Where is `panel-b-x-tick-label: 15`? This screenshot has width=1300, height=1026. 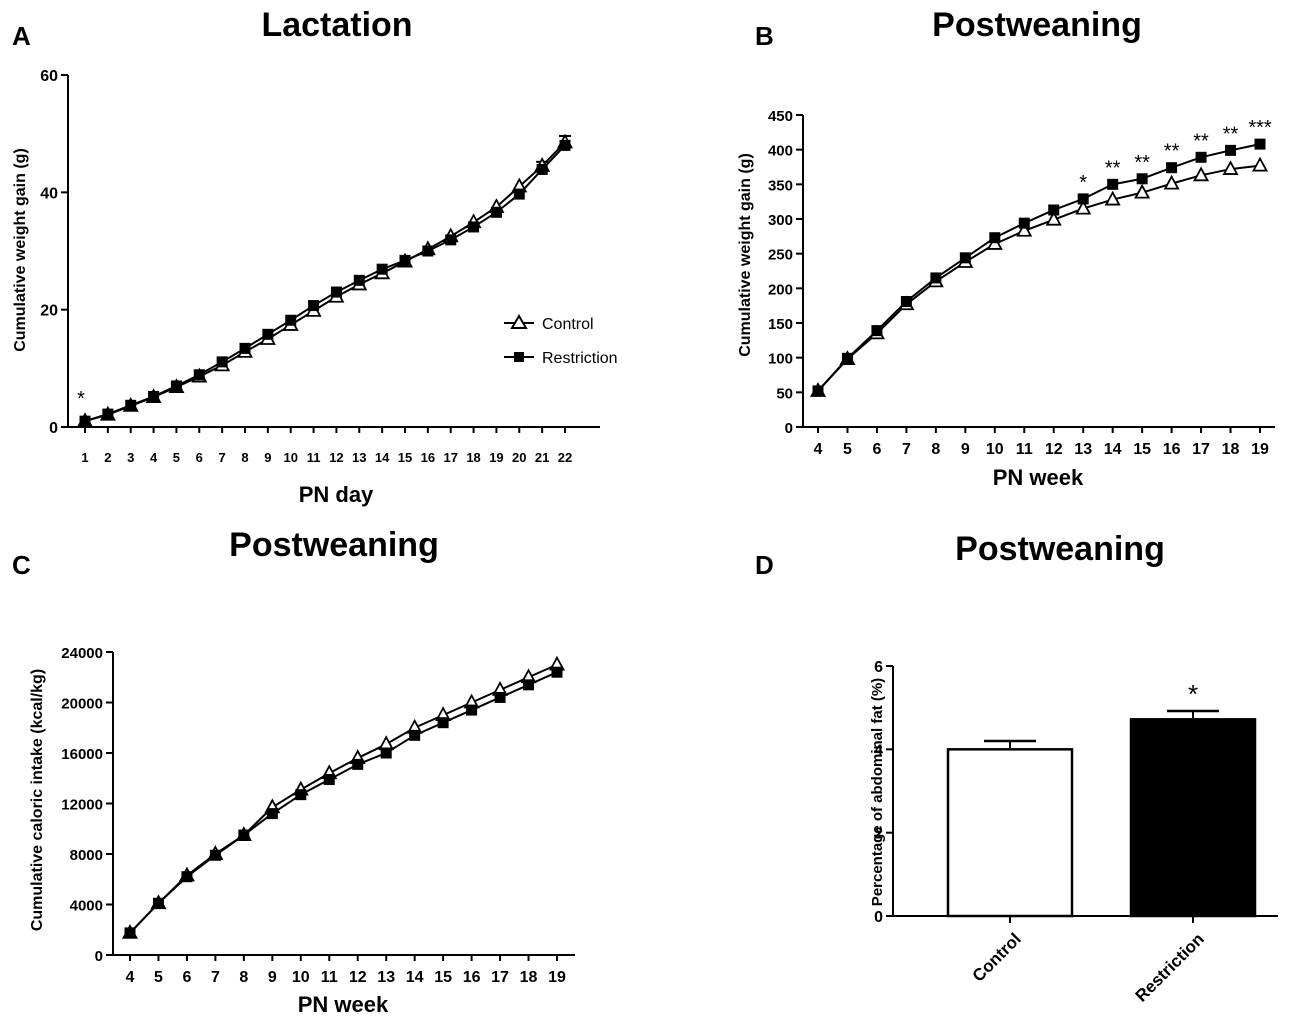 panel-b-x-tick-label: 15 is located at coordinates (1142, 449).